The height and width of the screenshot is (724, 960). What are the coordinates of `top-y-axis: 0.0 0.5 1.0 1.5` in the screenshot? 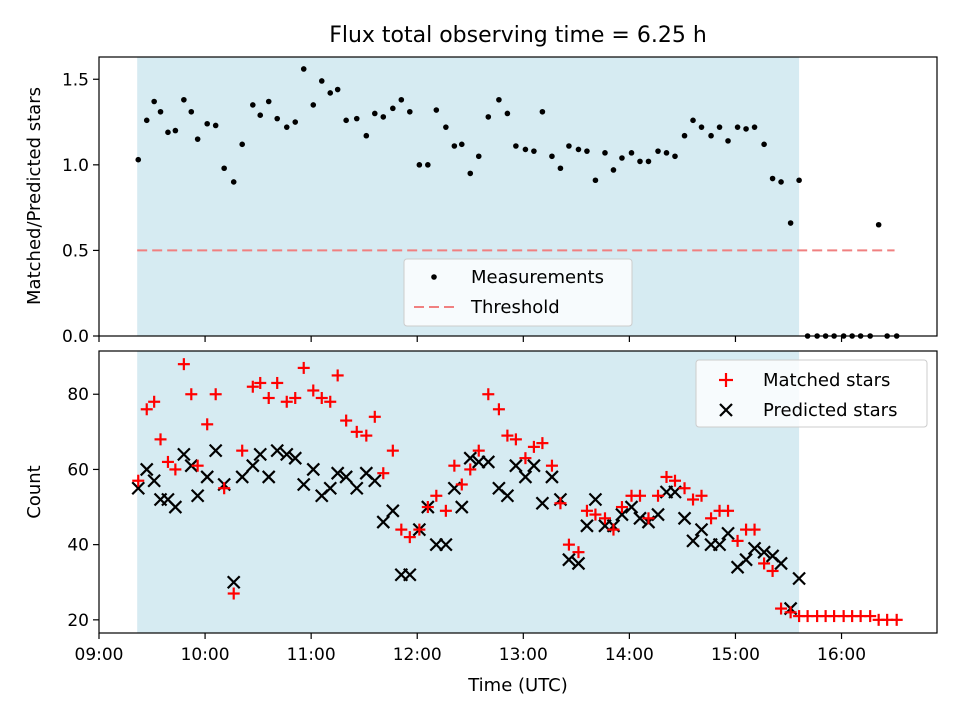 It's located at (80, 208).